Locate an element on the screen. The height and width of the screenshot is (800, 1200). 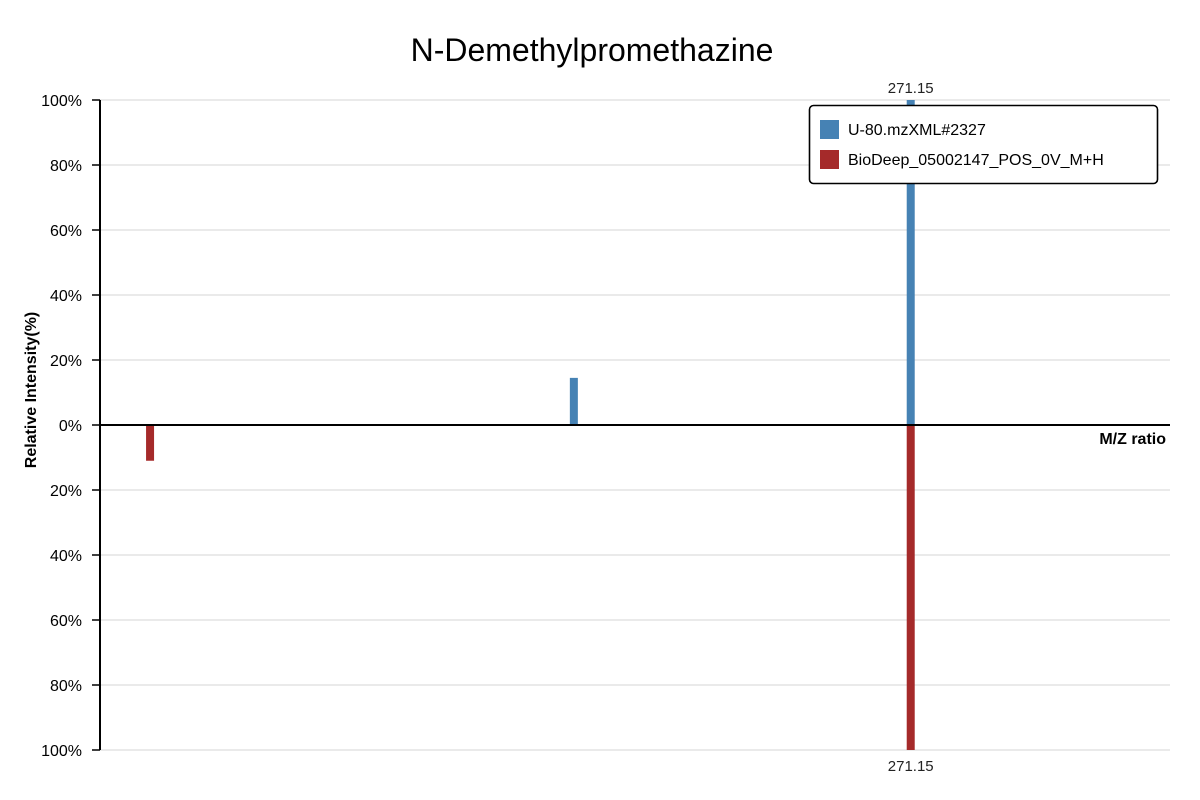
y-tick-label-top-80: 80% is located at coordinates (66, 166).